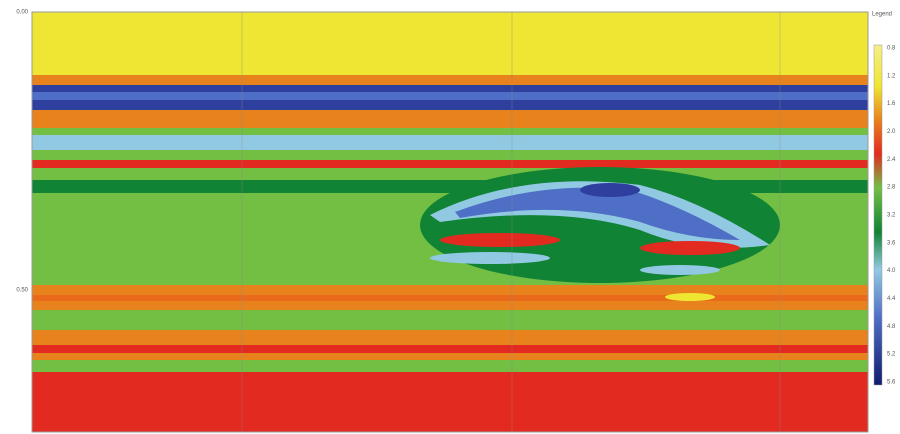 The height and width of the screenshot is (434, 900). I want to click on legend-colorbar, so click(878, 215).